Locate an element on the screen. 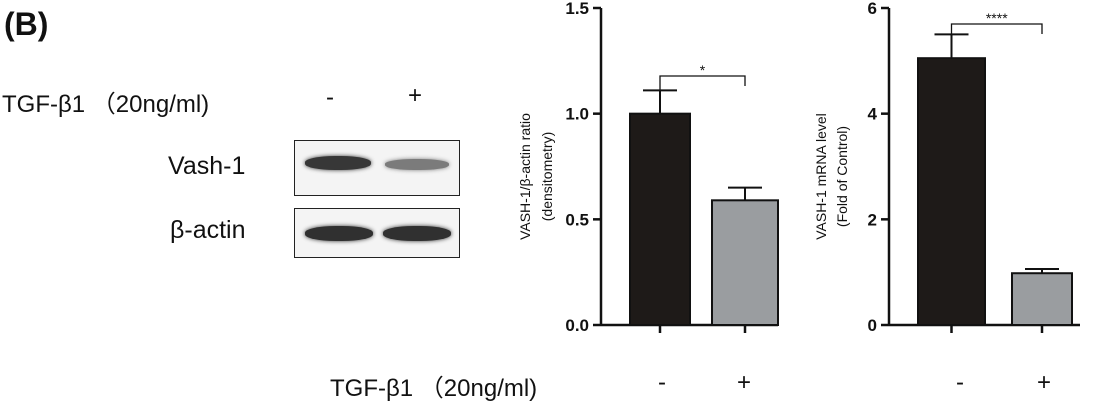 This screenshot has width=1107, height=403. chart2-y-tick-label: 4 is located at coordinates (873, 114).